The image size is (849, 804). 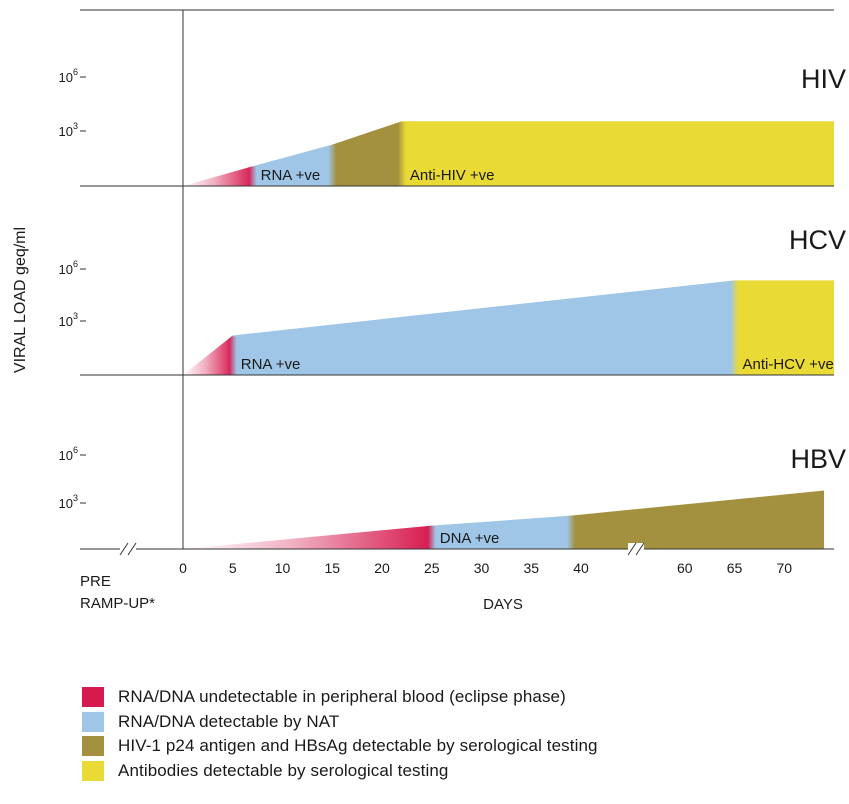 I want to click on segment-label: Anti-HIV +ve, so click(x=452, y=175).